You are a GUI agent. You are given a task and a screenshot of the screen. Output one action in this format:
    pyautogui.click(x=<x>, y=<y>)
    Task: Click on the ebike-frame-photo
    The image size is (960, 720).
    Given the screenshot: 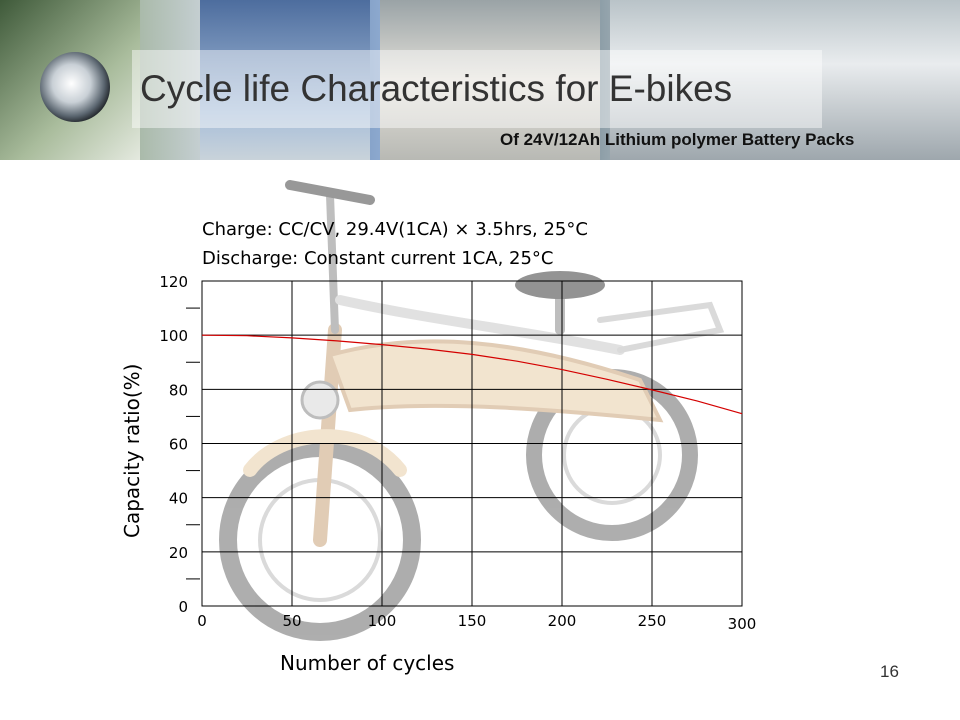 What is the action you would take?
    pyautogui.click(x=490, y=80)
    